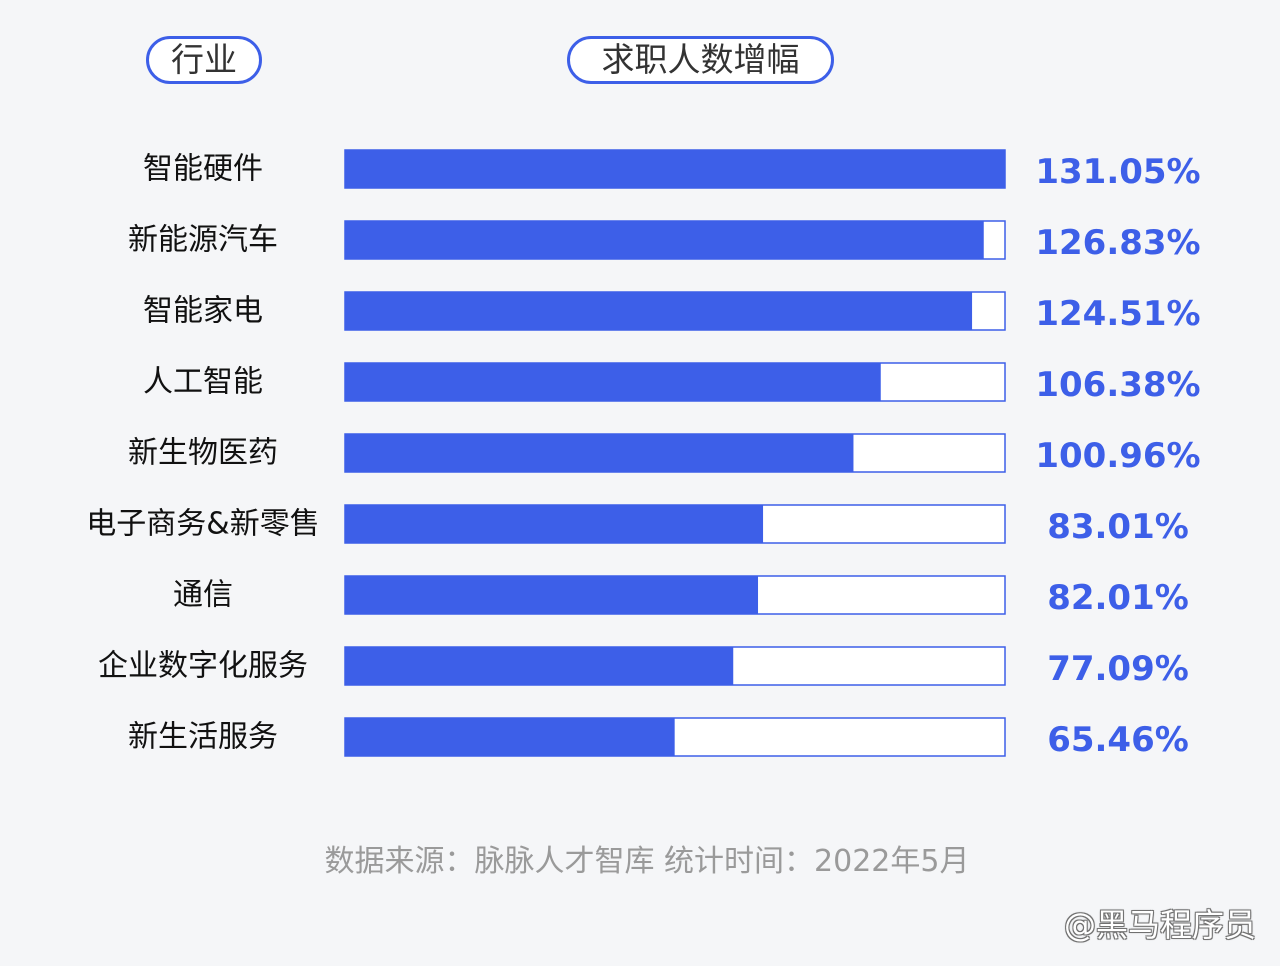 Image resolution: width=1280 pixels, height=966 pixels. What do you see at coordinates (203, 169) in the screenshot?
I see `category-label: 智能硬件` at bounding box center [203, 169].